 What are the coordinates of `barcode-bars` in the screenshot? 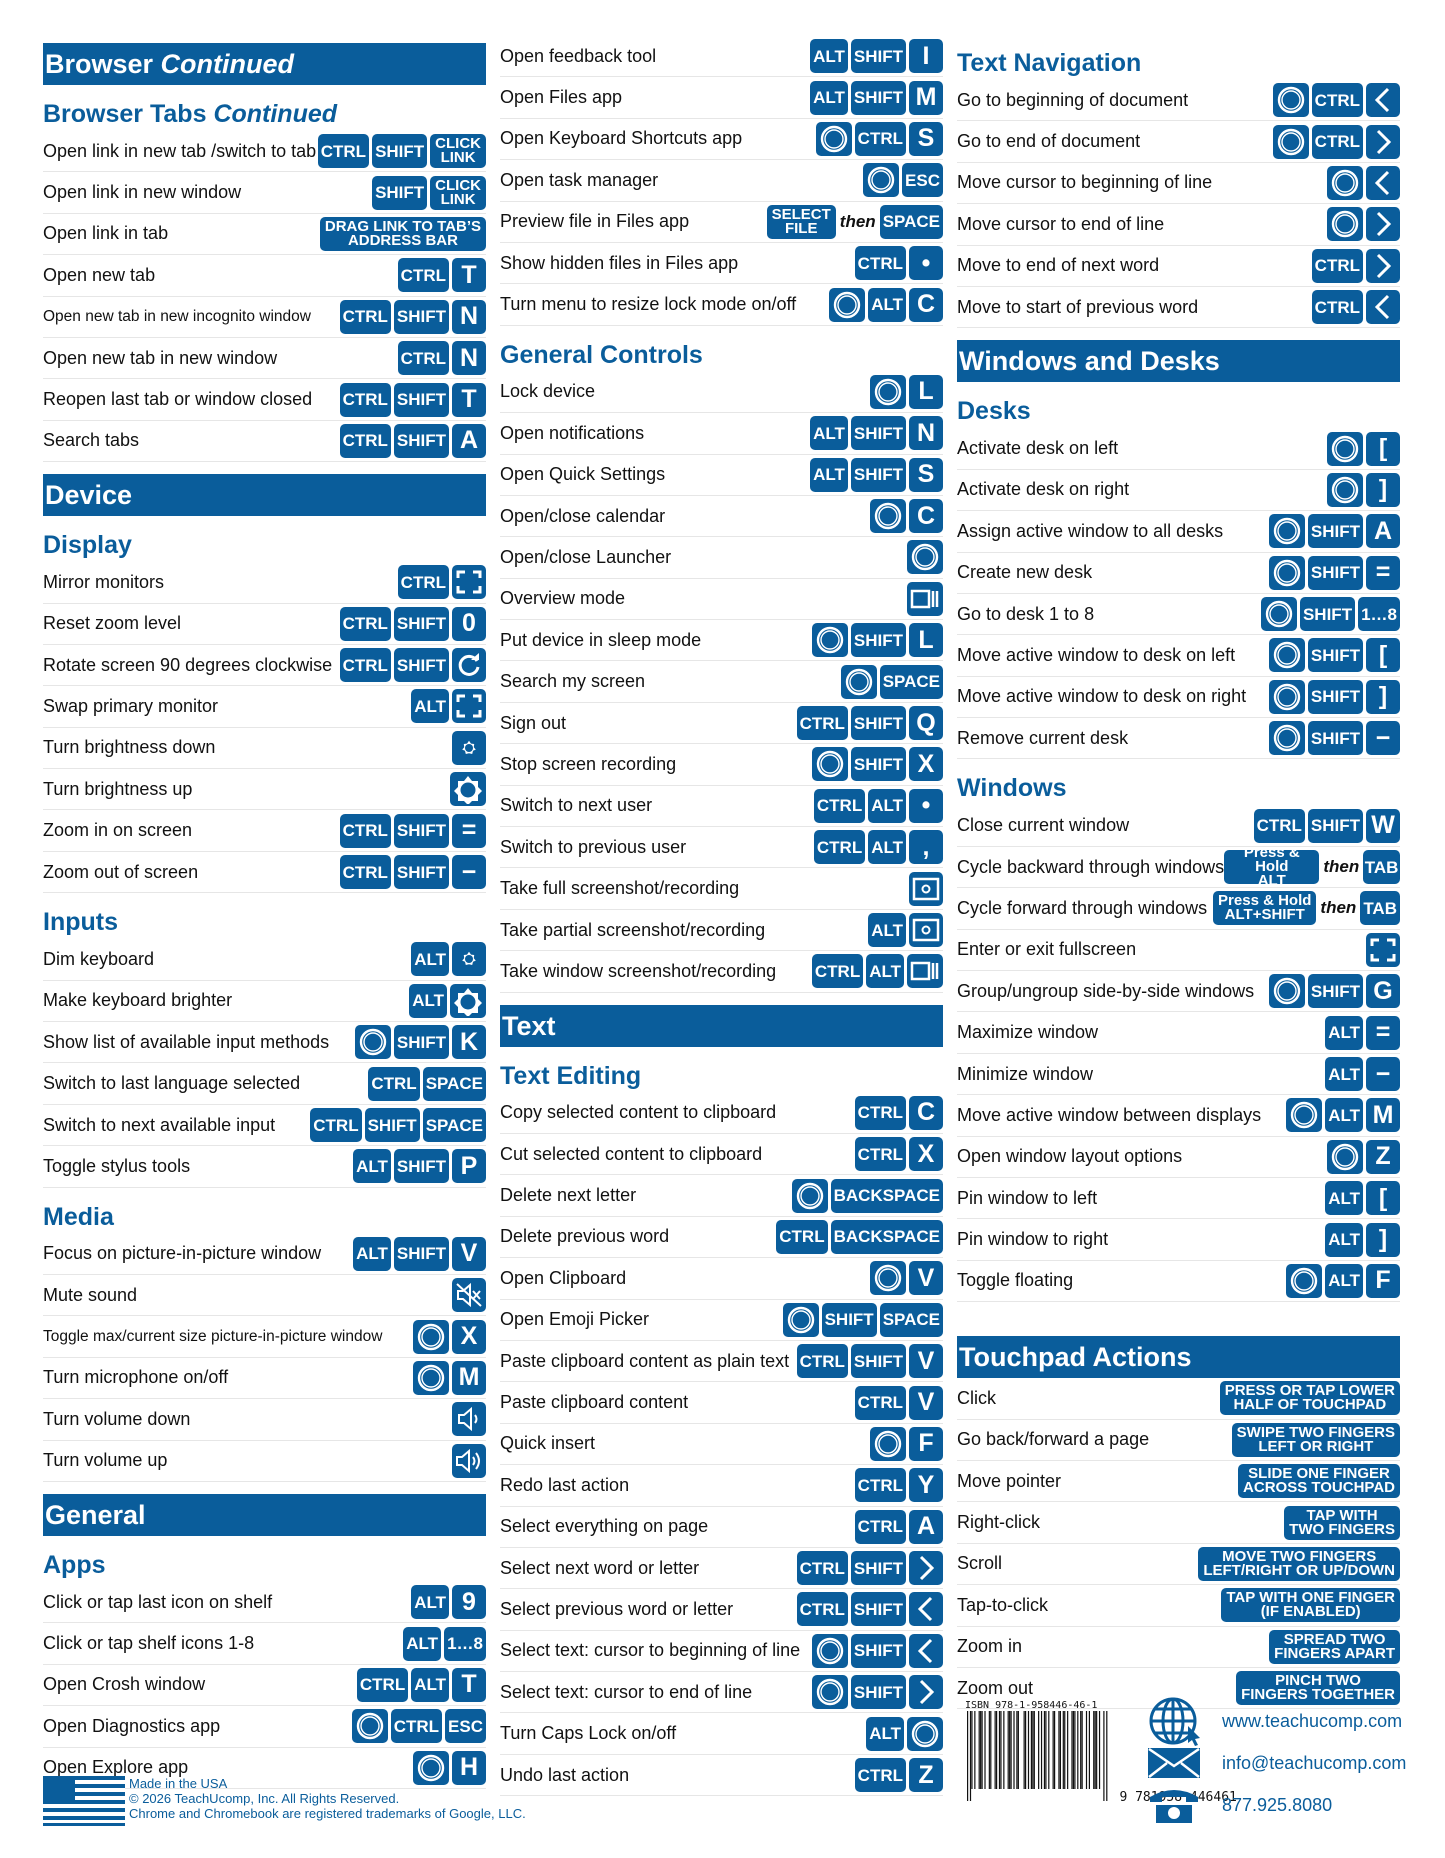 It's located at (1037, 1756).